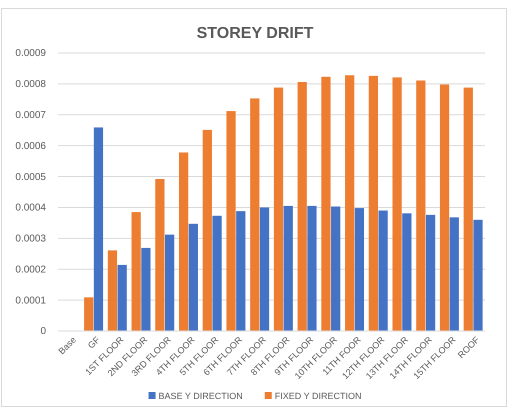 The width and height of the screenshot is (510, 408). I want to click on y-tick-label: 0.0009, so click(30, 54).